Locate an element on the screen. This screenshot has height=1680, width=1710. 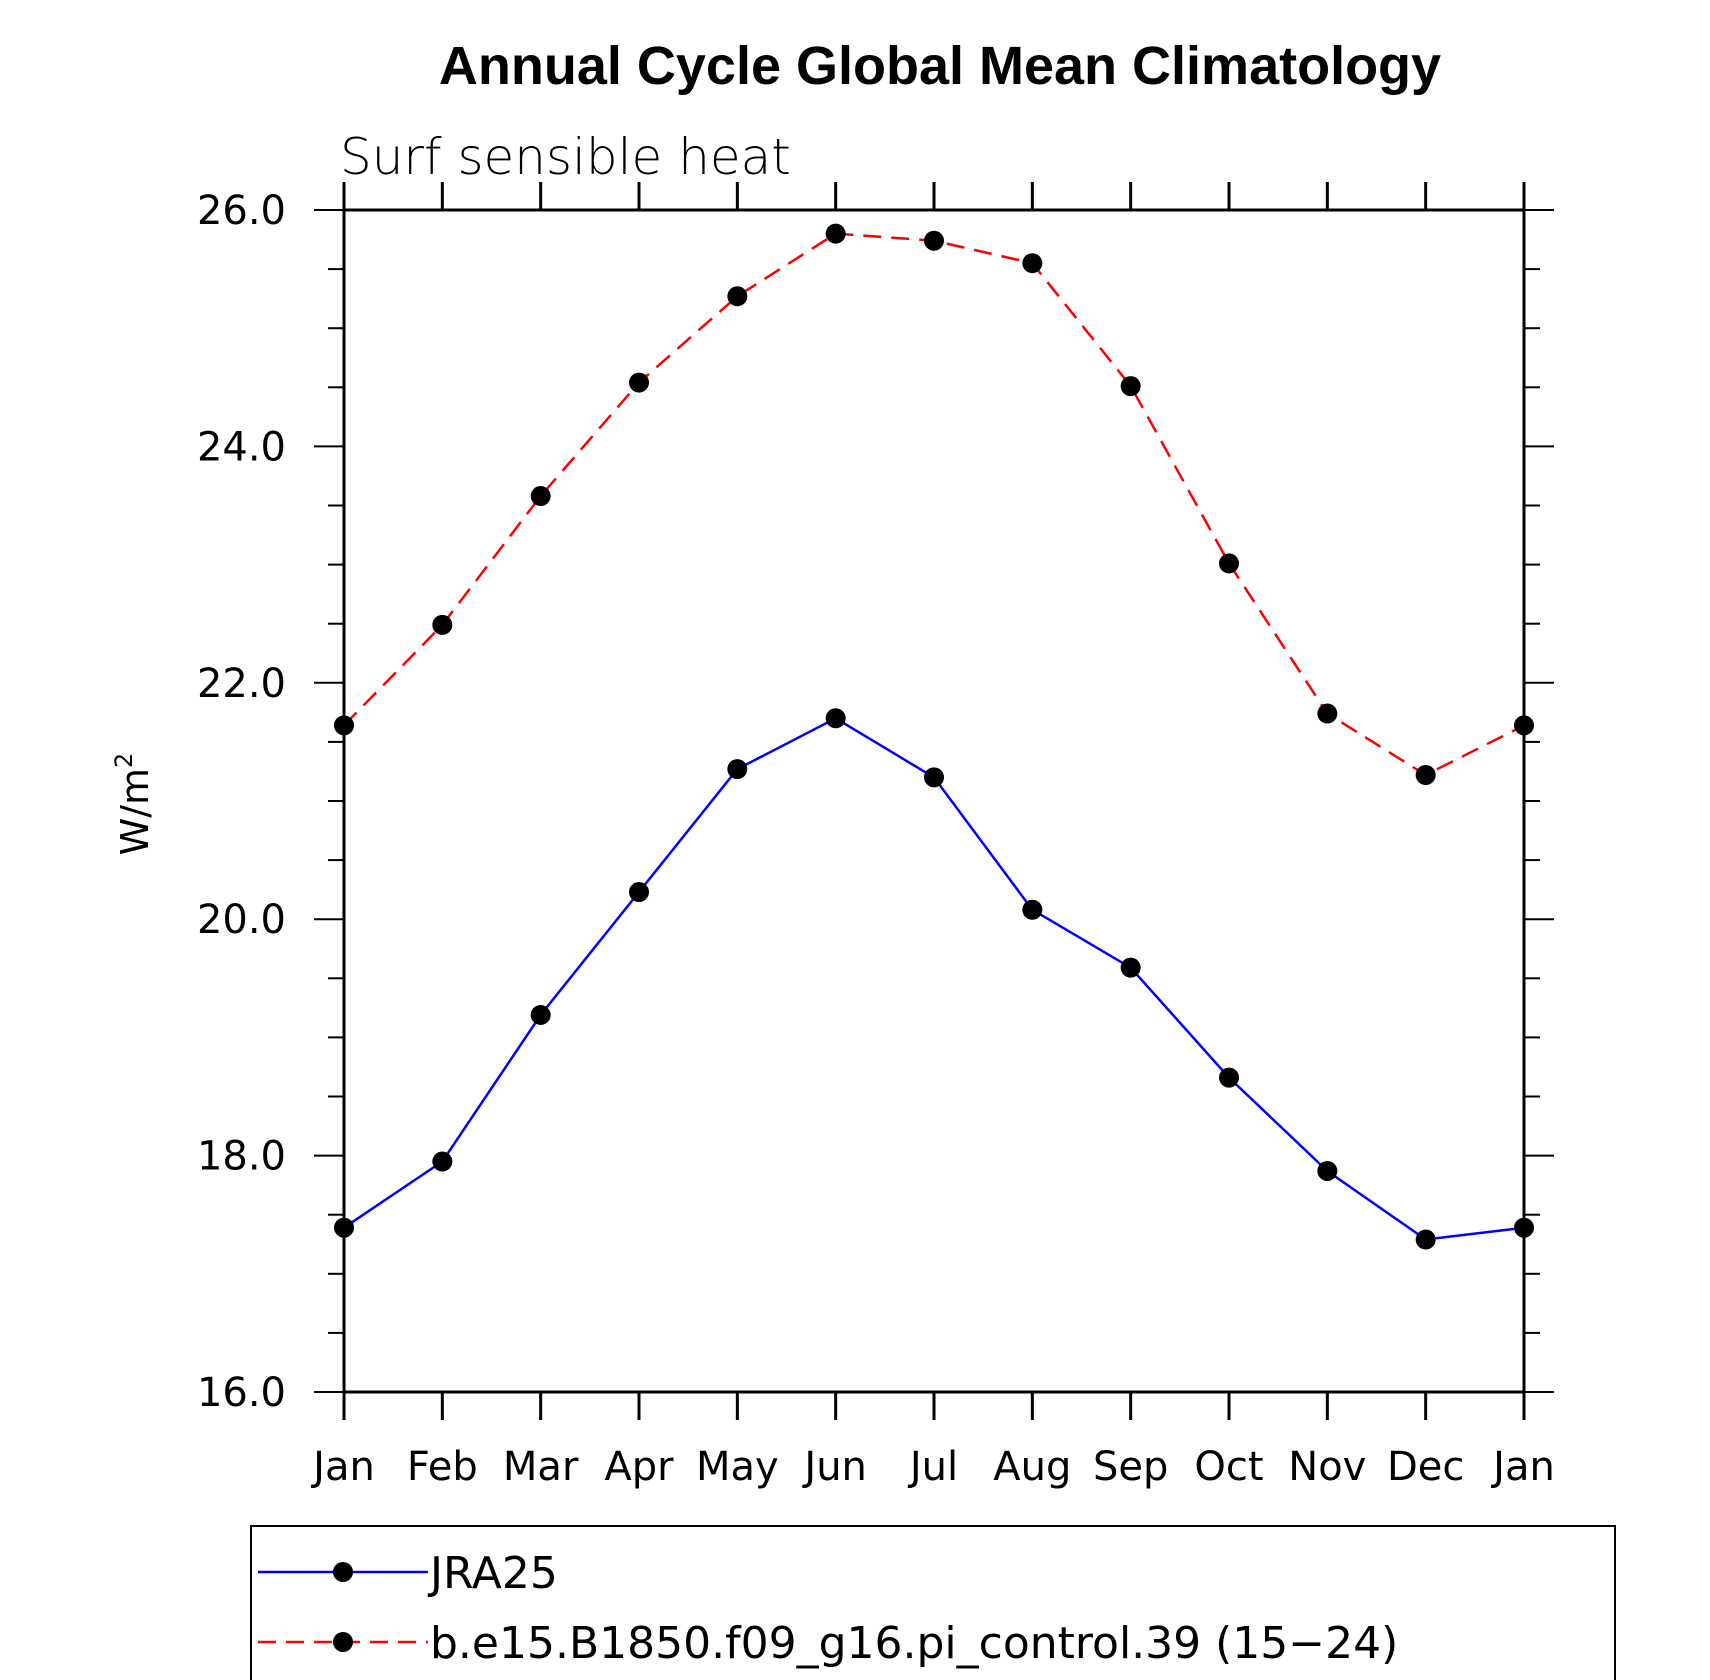
y-axis-label-superscript: 2 is located at coordinates (124, 760).